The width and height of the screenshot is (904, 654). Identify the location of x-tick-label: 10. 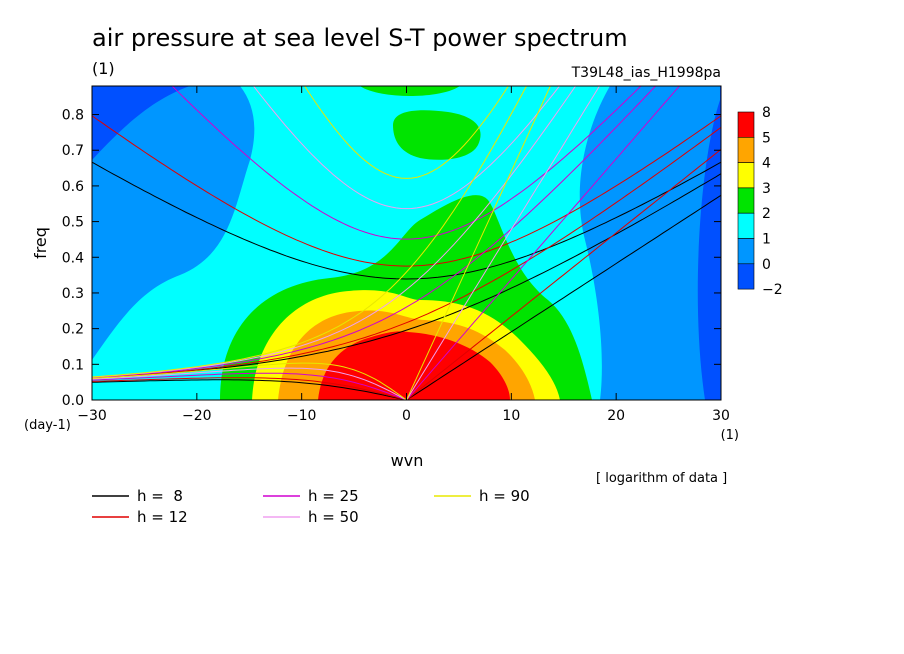
(511, 416).